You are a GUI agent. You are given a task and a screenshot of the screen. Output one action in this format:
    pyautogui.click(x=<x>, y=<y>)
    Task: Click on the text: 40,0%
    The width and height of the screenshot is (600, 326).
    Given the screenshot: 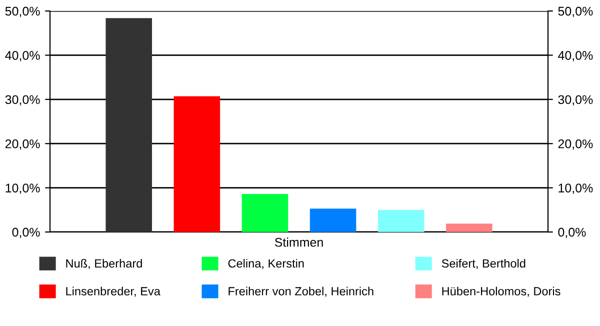 What is the action you would take?
    pyautogui.click(x=575, y=56)
    